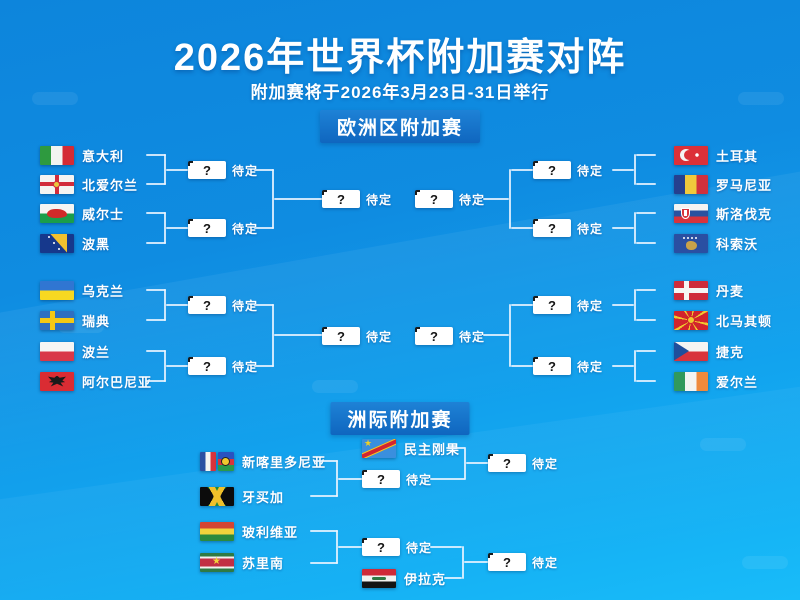 The width and height of the screenshot is (800, 600). I want to click on flag-jamaica-icon, so click(217, 496).